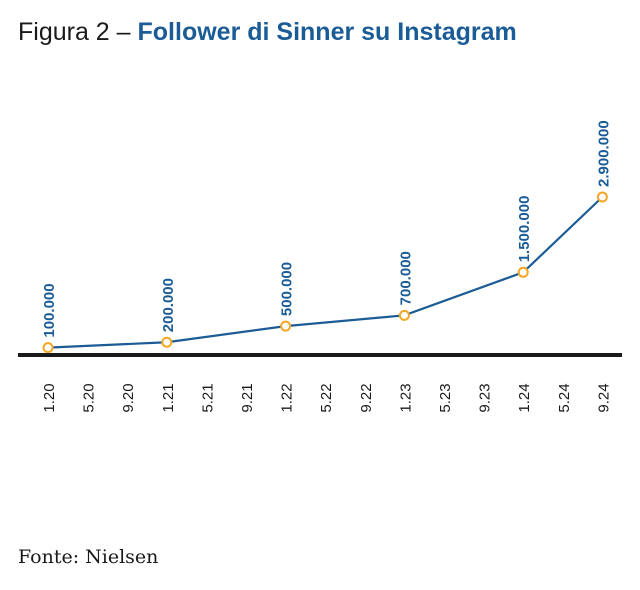 The width and height of the screenshot is (640, 590). Describe the element at coordinates (207, 397) in the screenshot. I see `x-tick-label: 5.21` at that location.